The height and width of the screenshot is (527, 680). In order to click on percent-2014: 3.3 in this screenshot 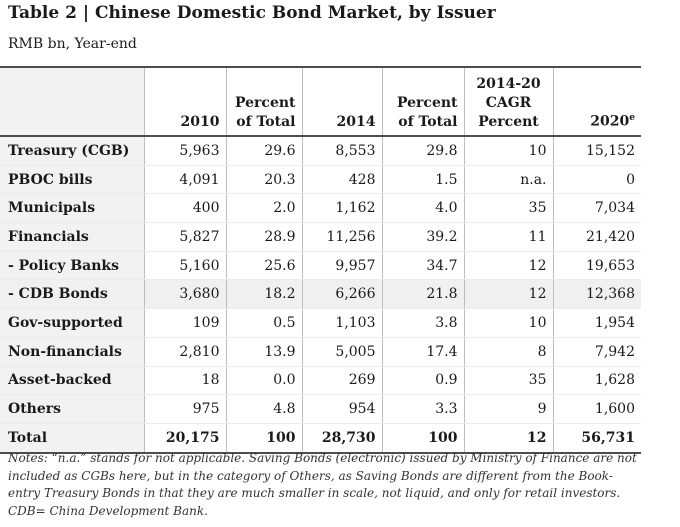, I will do `click(423, 409)`.